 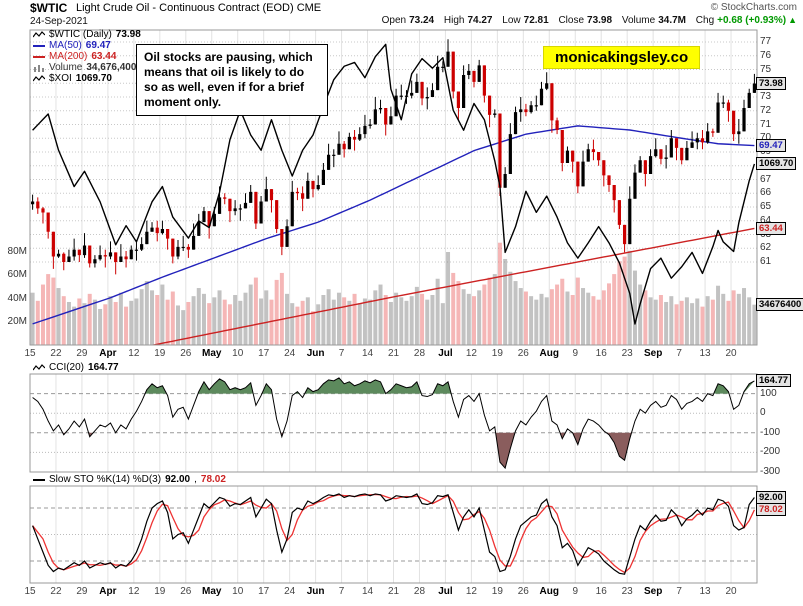 I want to click on legend-value-xoi: 1069.70, so click(x=93, y=78).